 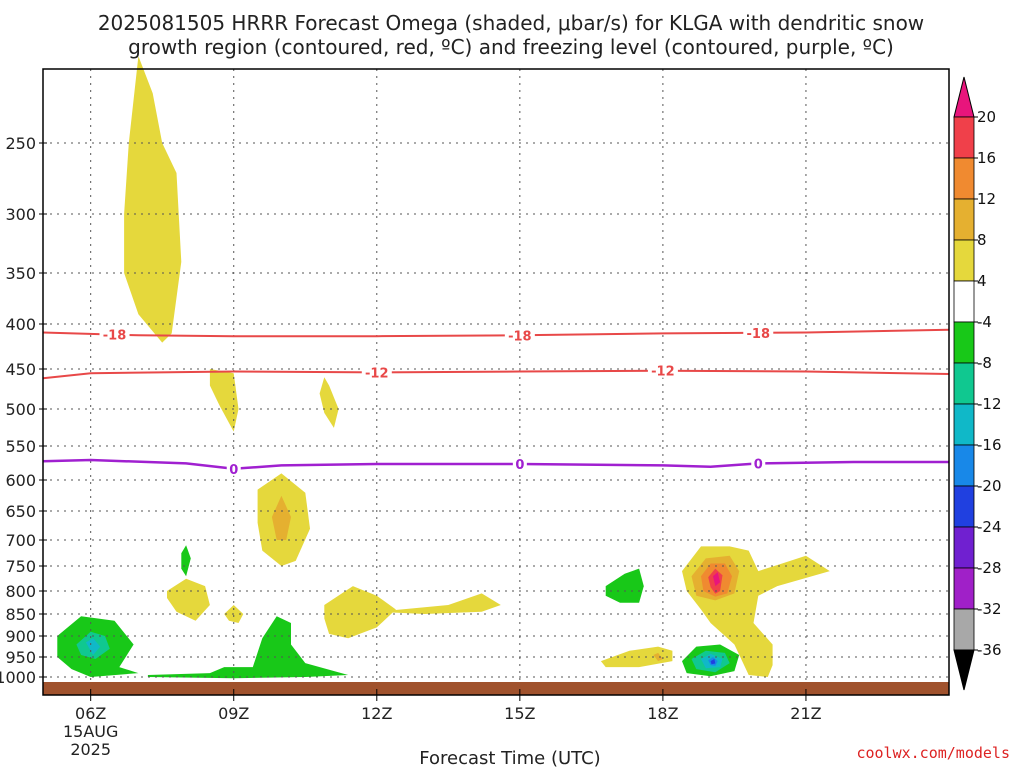 I want to click on y-tick-label: 600, so click(x=20, y=480).